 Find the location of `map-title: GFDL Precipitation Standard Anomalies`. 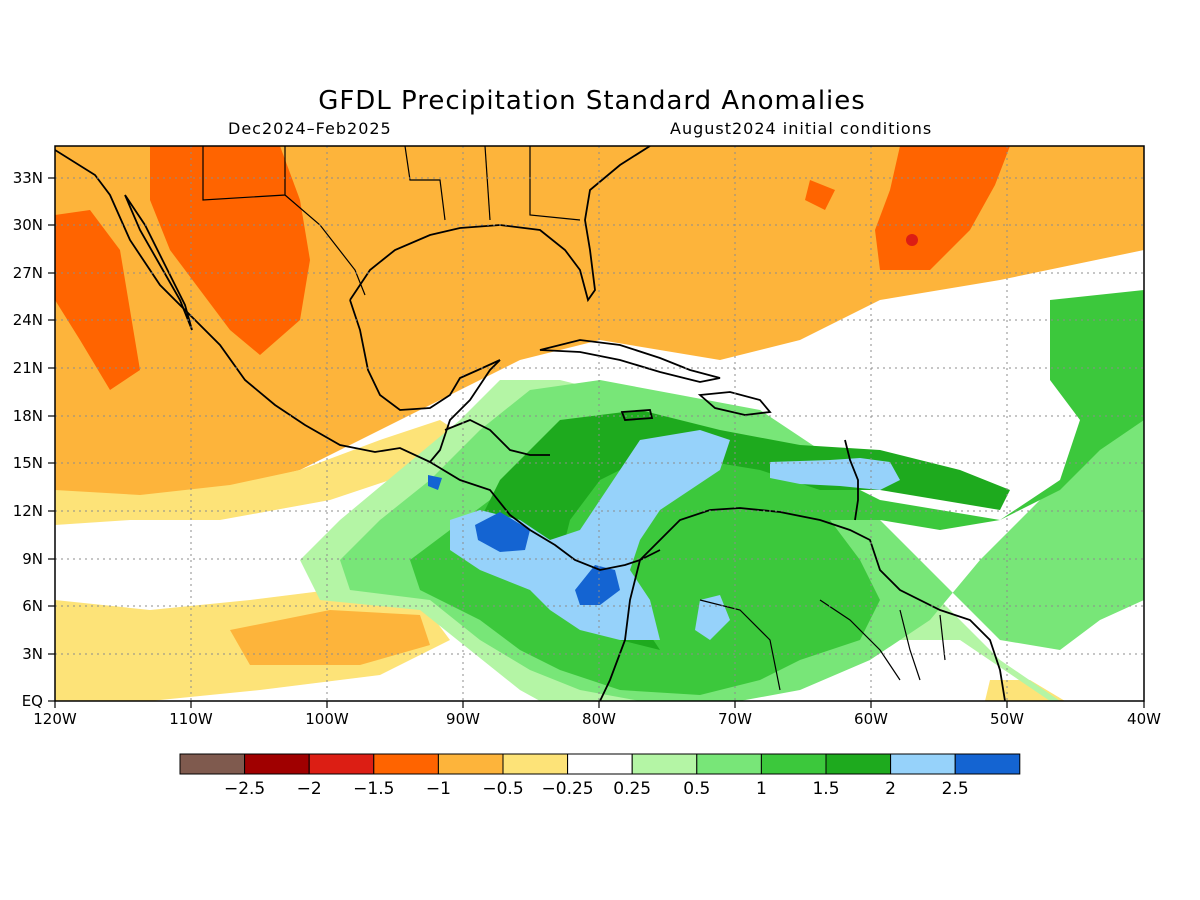

map-title: GFDL Precipitation Standard Anomalies is located at coordinates (592, 101).